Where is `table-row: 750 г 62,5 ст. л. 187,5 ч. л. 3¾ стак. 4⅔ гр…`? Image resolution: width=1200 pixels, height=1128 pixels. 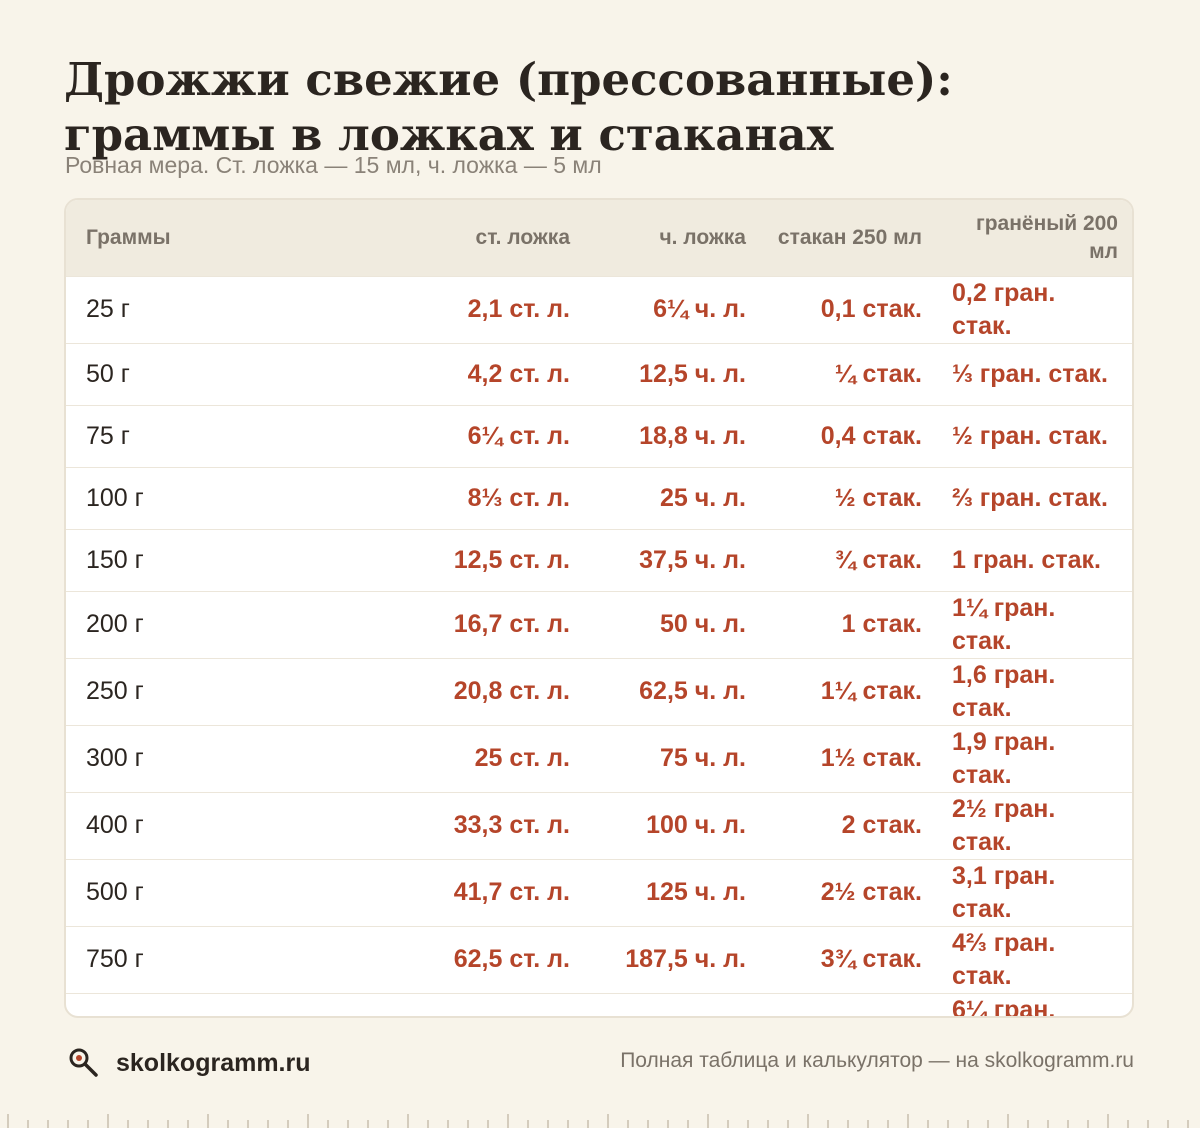
table-row: 750 г 62,5 ст. л. 187,5 ч. л. 3¾ стак. 4⅔ гр… is located at coordinates (599, 959).